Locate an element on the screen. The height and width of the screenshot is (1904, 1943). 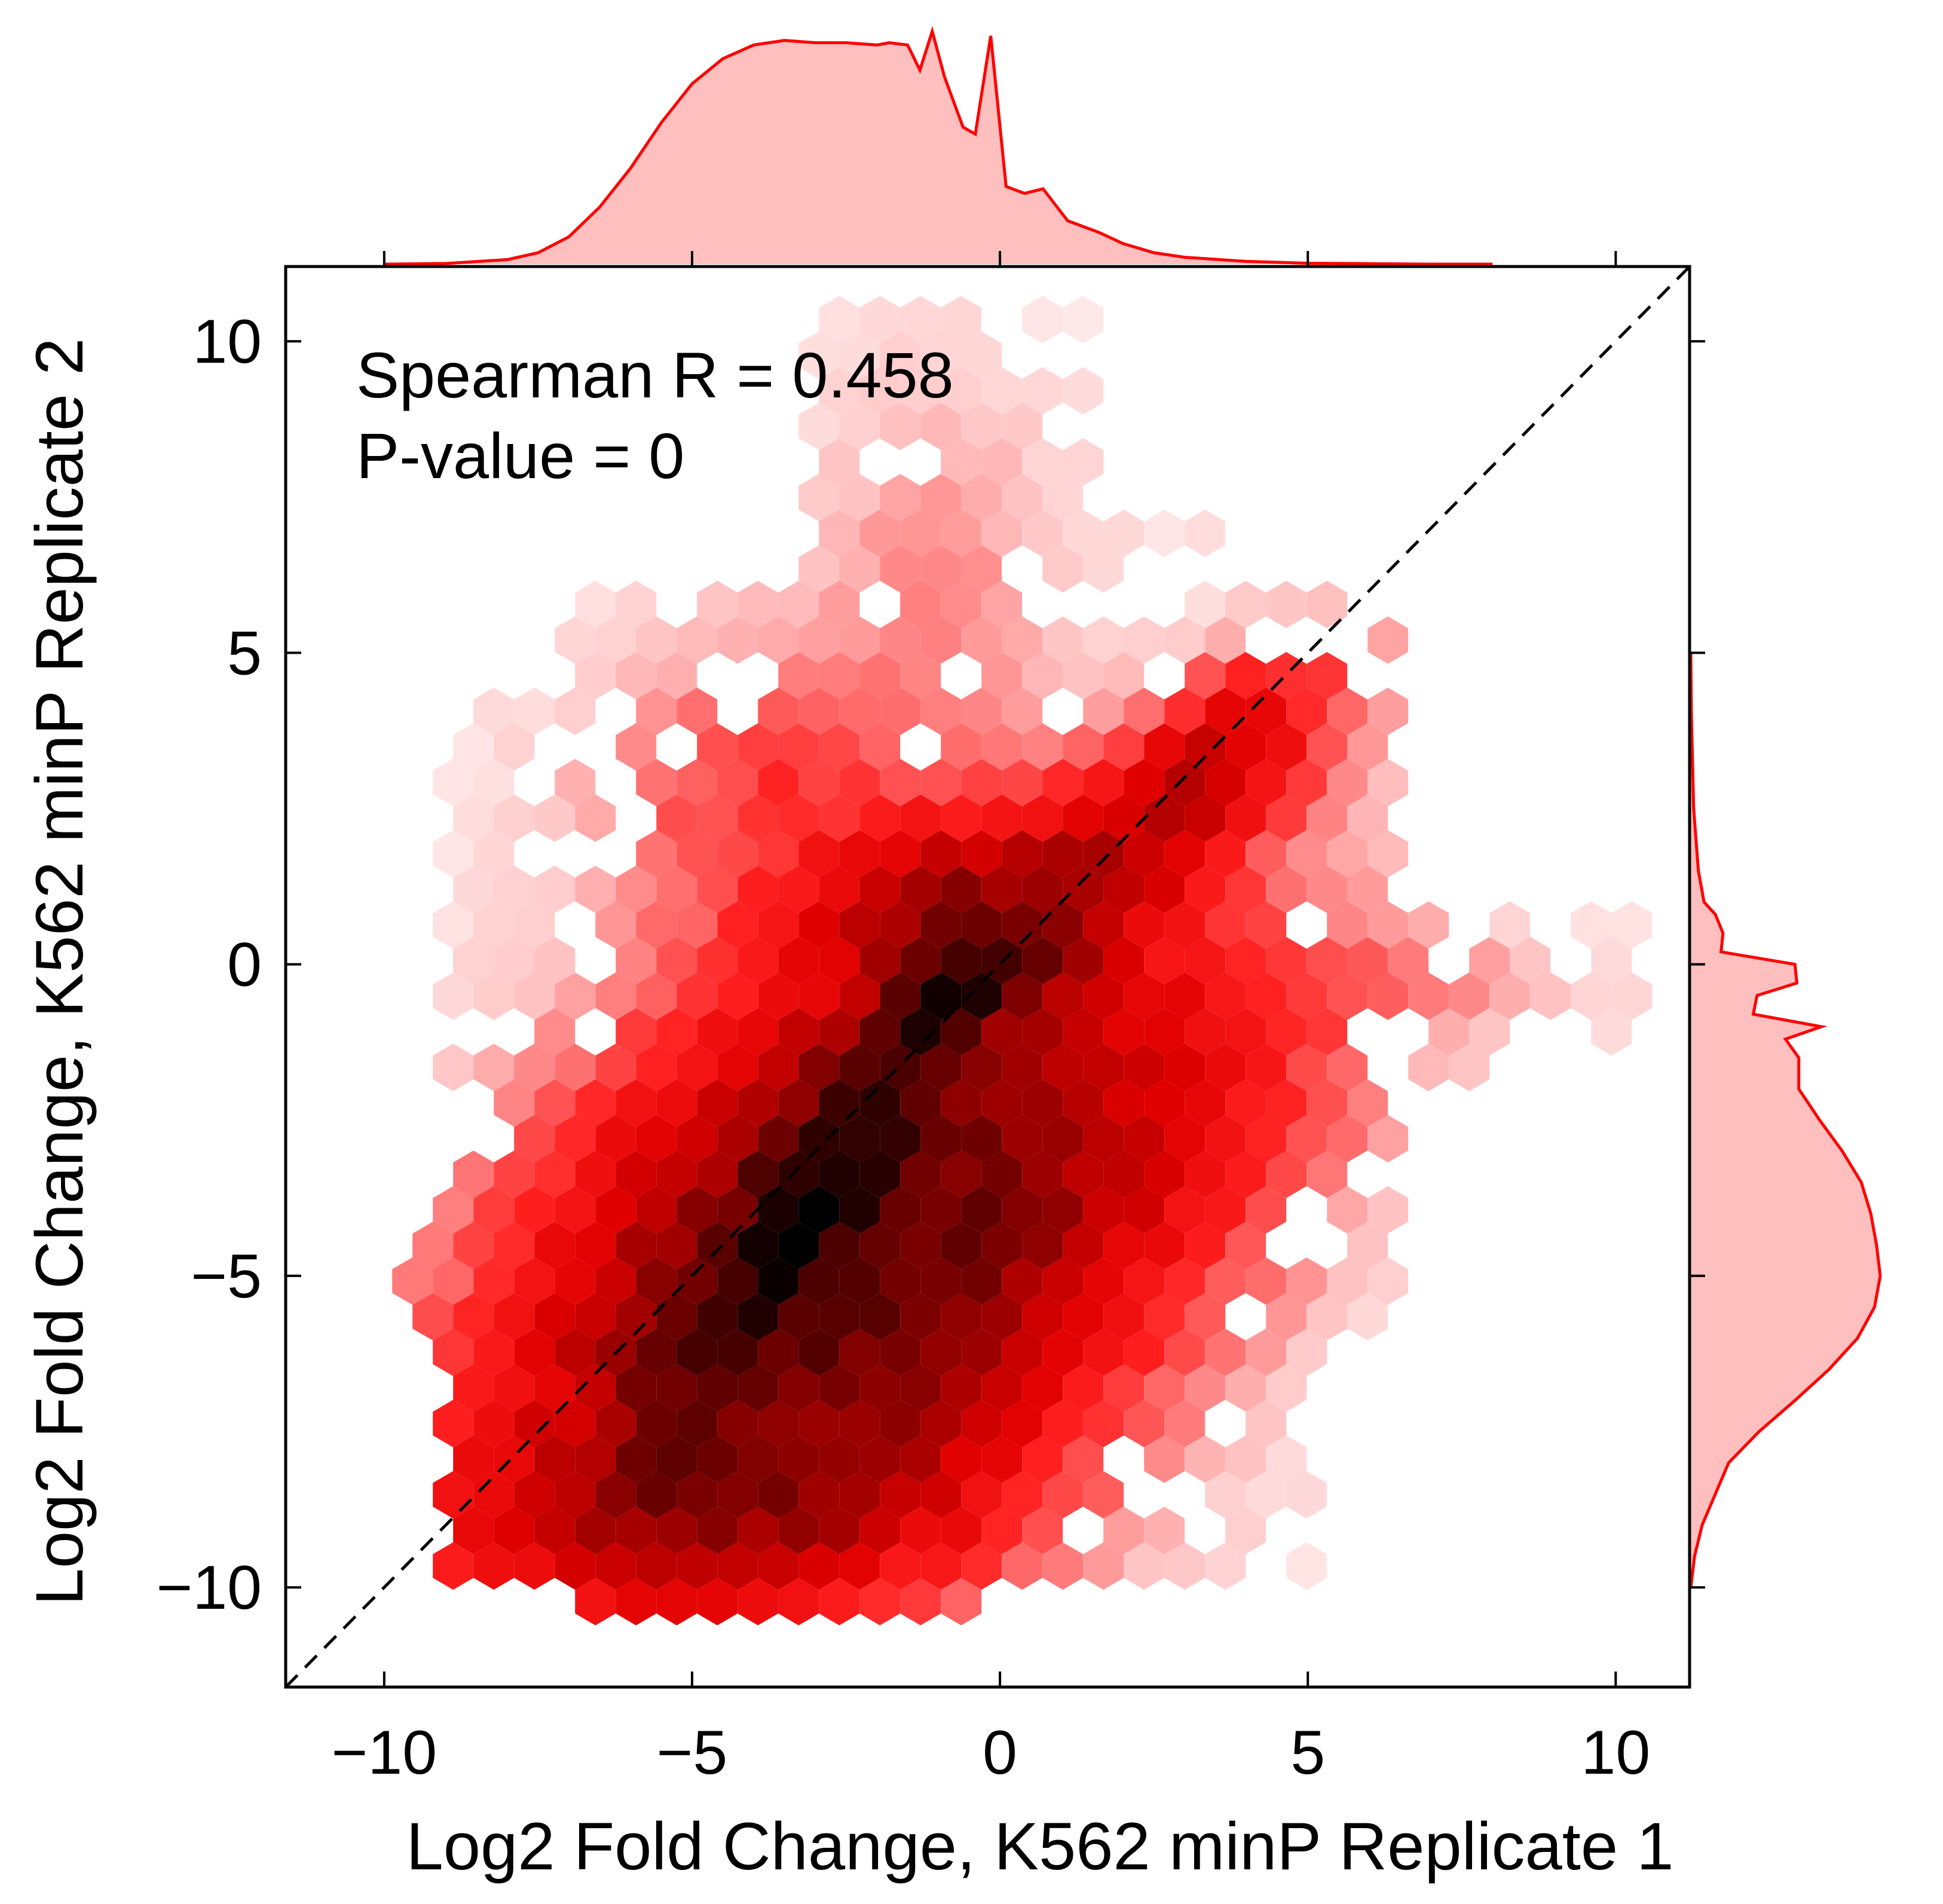
y-axis-label: Log2 Fold Change, K562 minP Replicate 2 is located at coordinates (59, 971).